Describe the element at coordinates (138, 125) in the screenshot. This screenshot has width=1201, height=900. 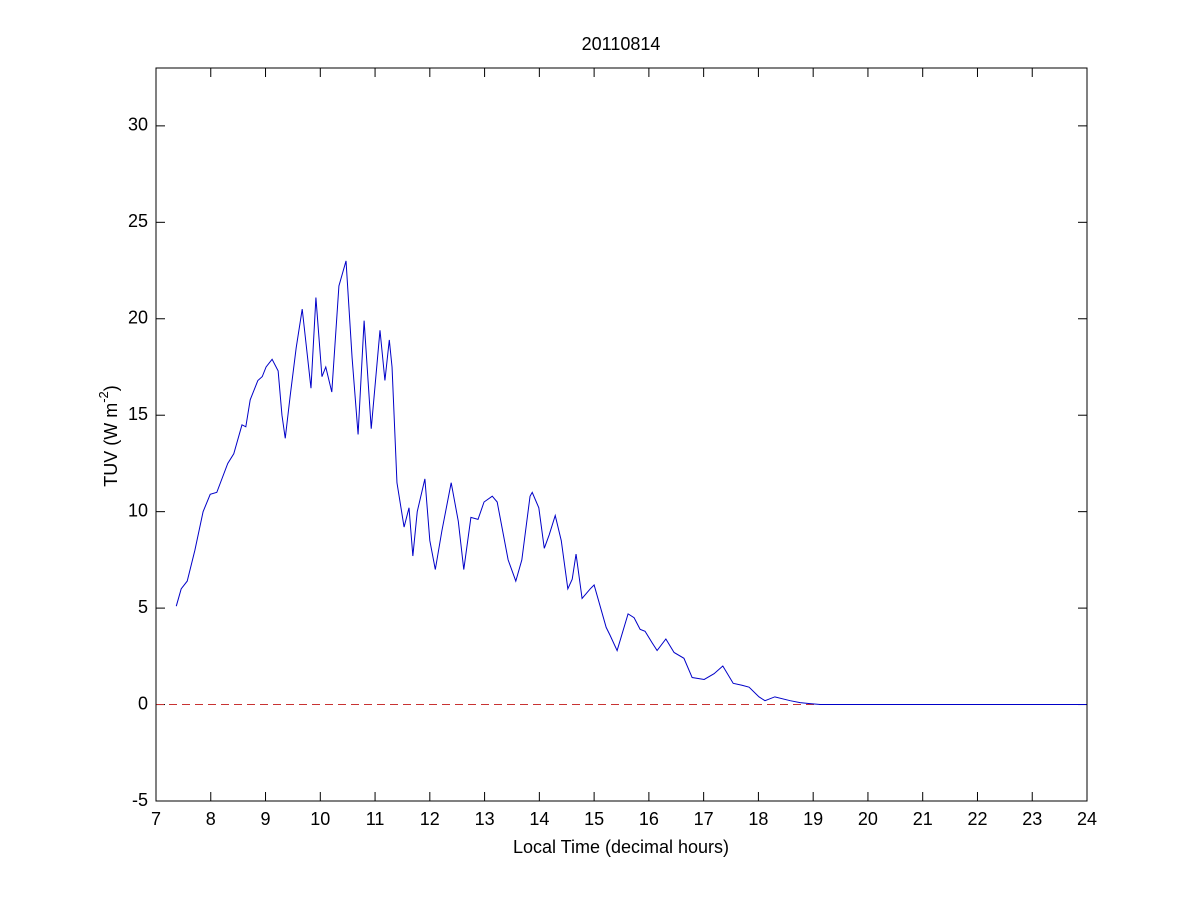
I see `y-tick-label: 30` at that location.